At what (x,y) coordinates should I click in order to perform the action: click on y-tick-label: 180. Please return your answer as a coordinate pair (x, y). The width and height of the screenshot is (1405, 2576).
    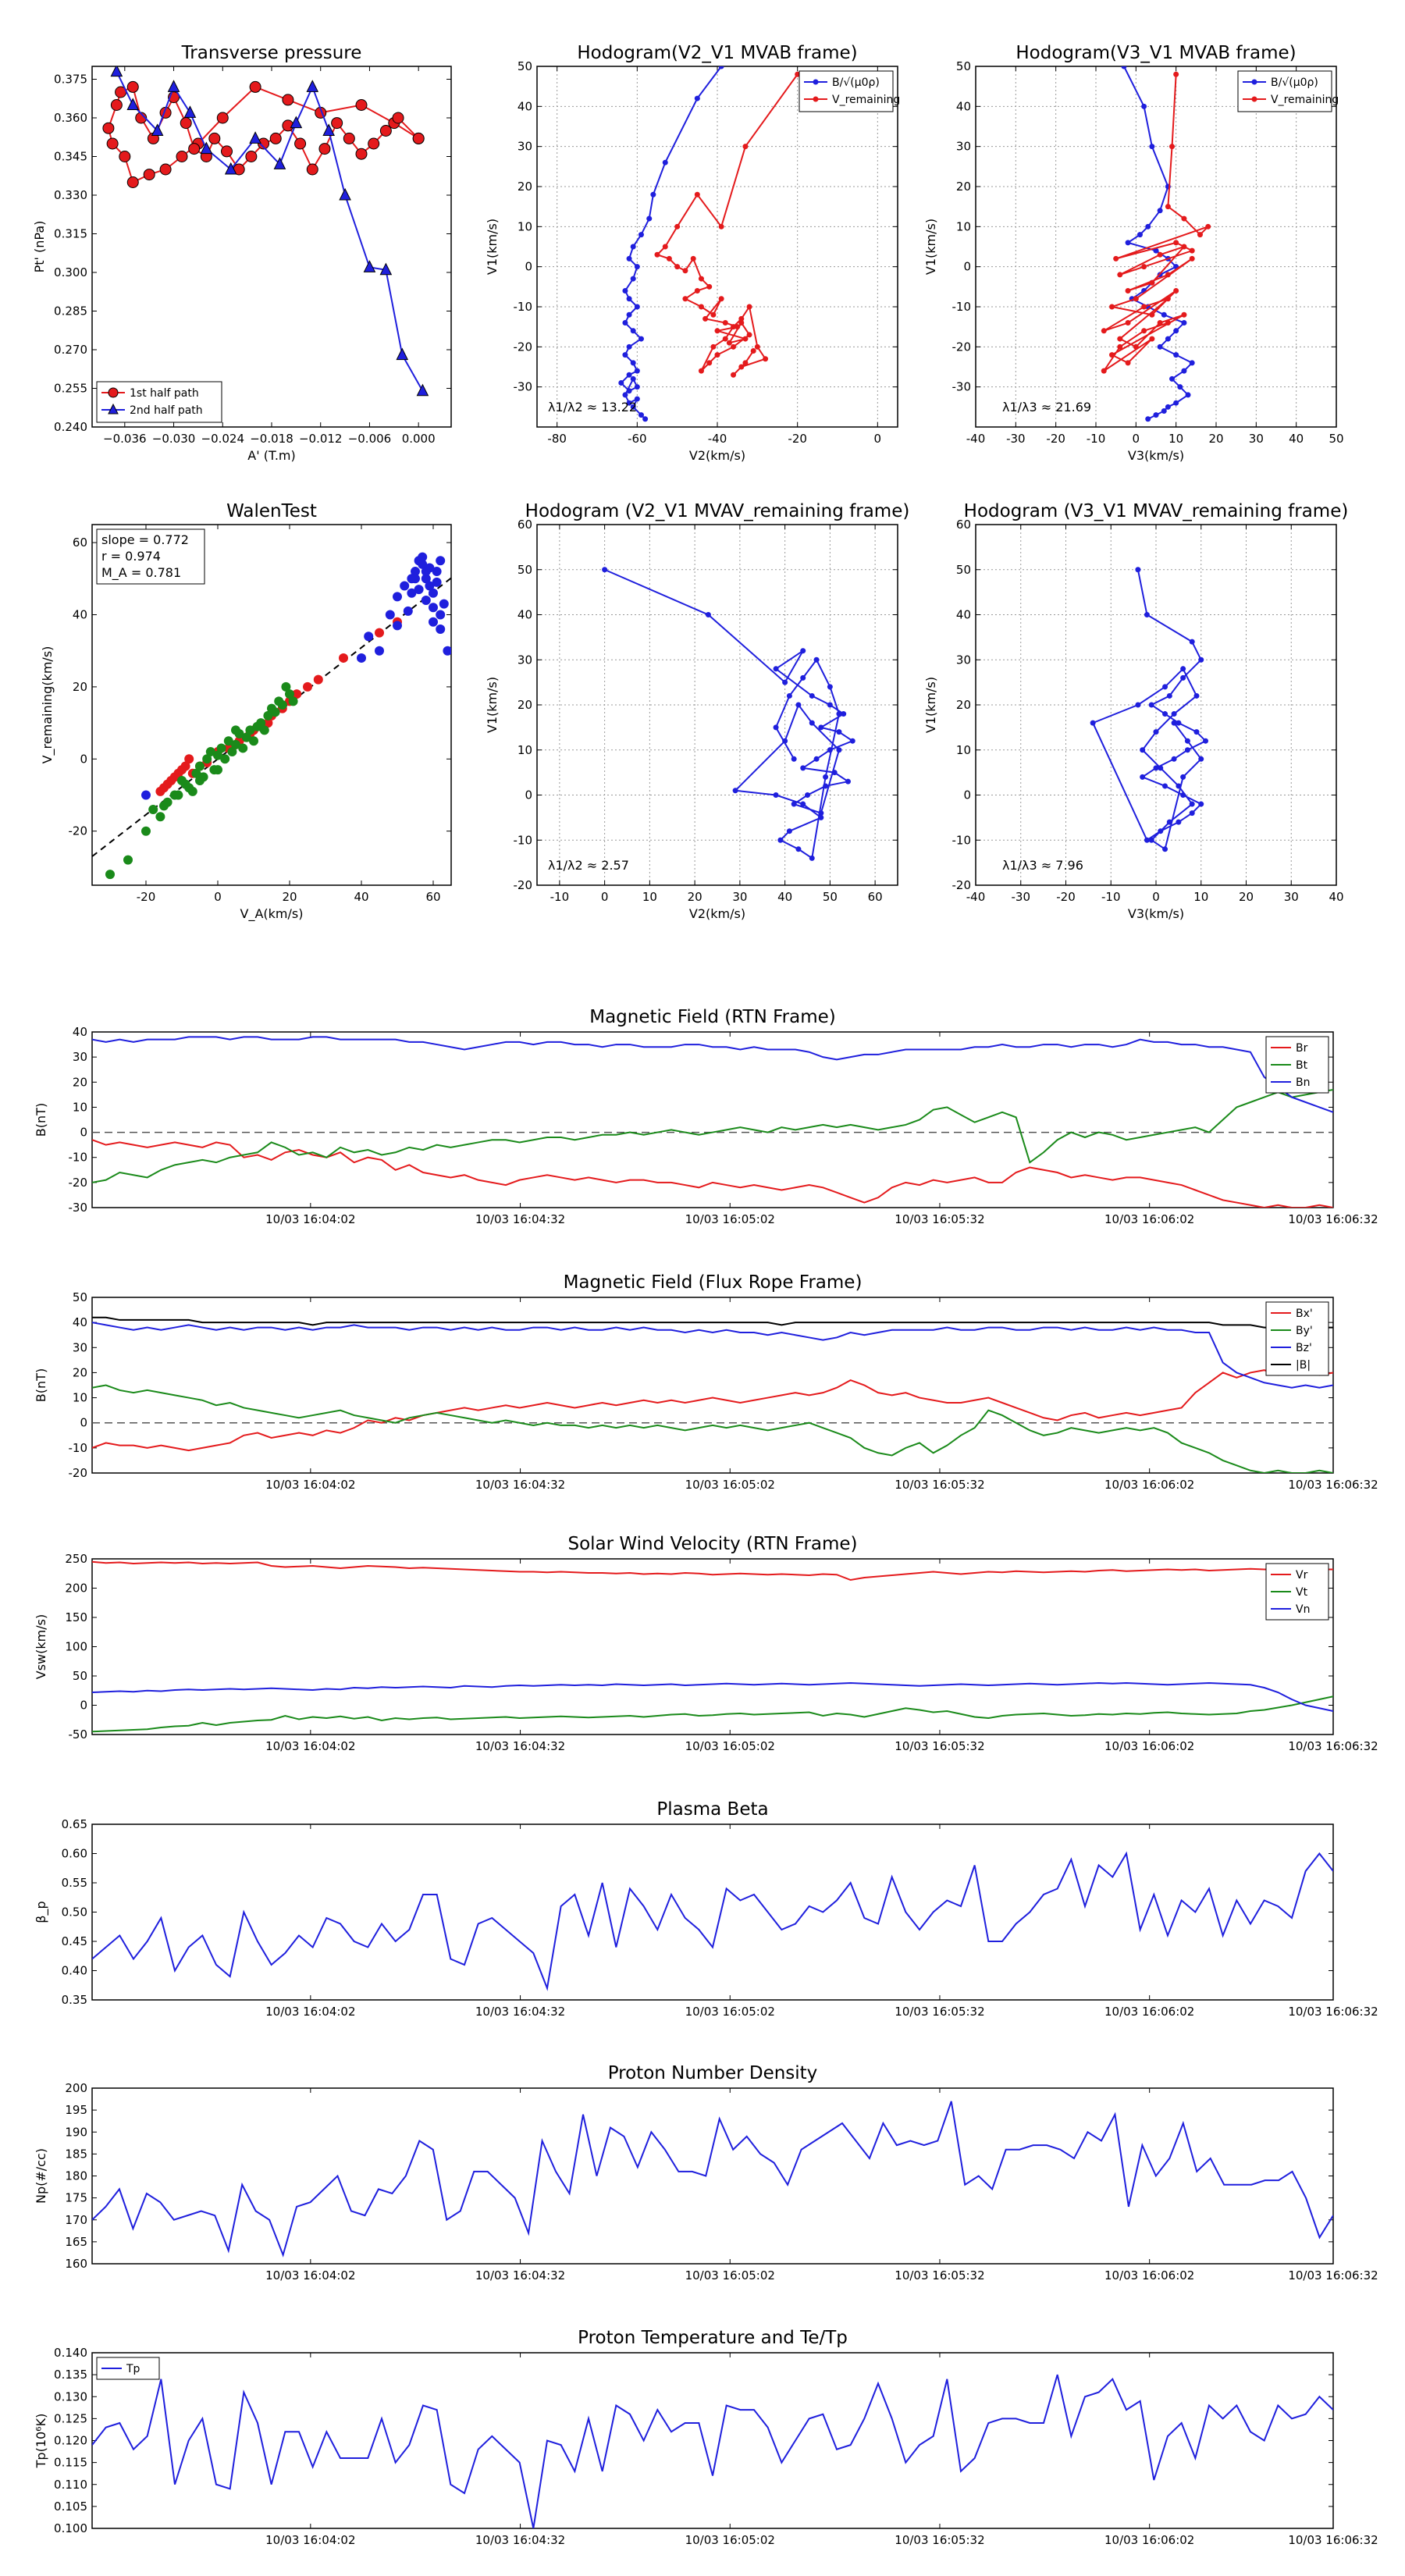
    Looking at the image, I should click on (76, 2176).